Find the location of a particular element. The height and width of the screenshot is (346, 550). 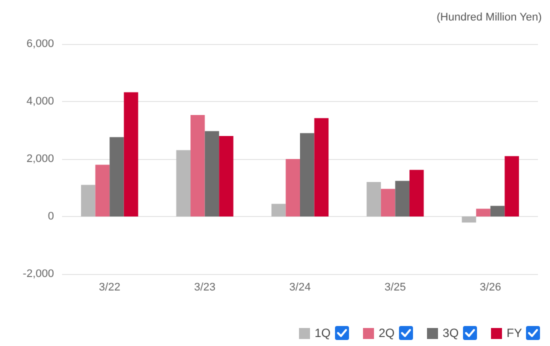

legend-label: 3Q is located at coordinates (450, 333).